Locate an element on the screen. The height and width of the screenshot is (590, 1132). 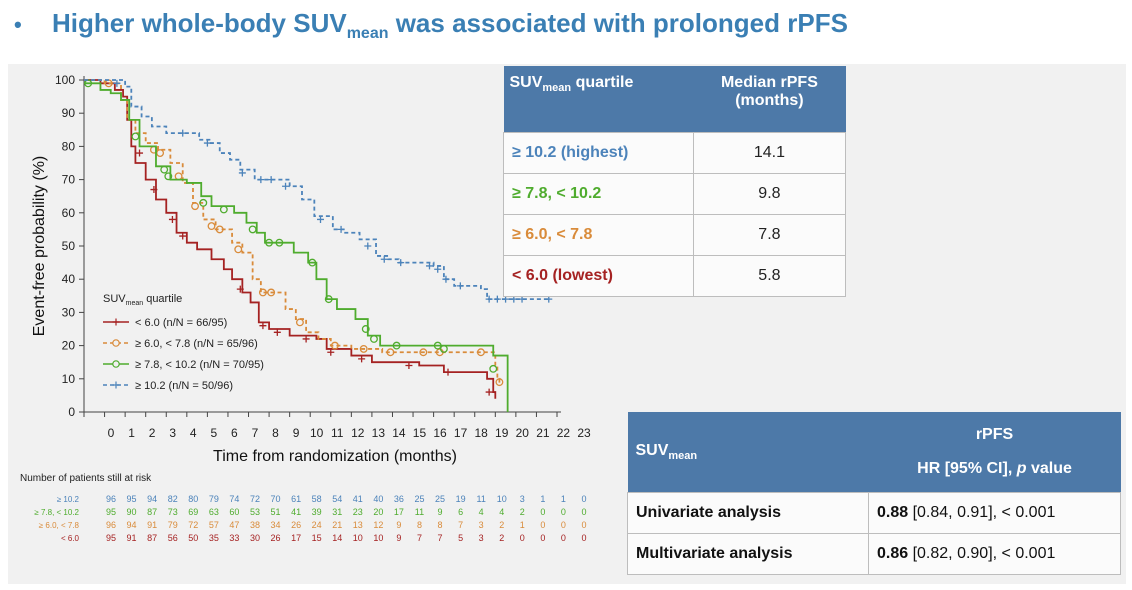
median-table-header-quartile: SUVmean quartile is located at coordinates (598, 99).